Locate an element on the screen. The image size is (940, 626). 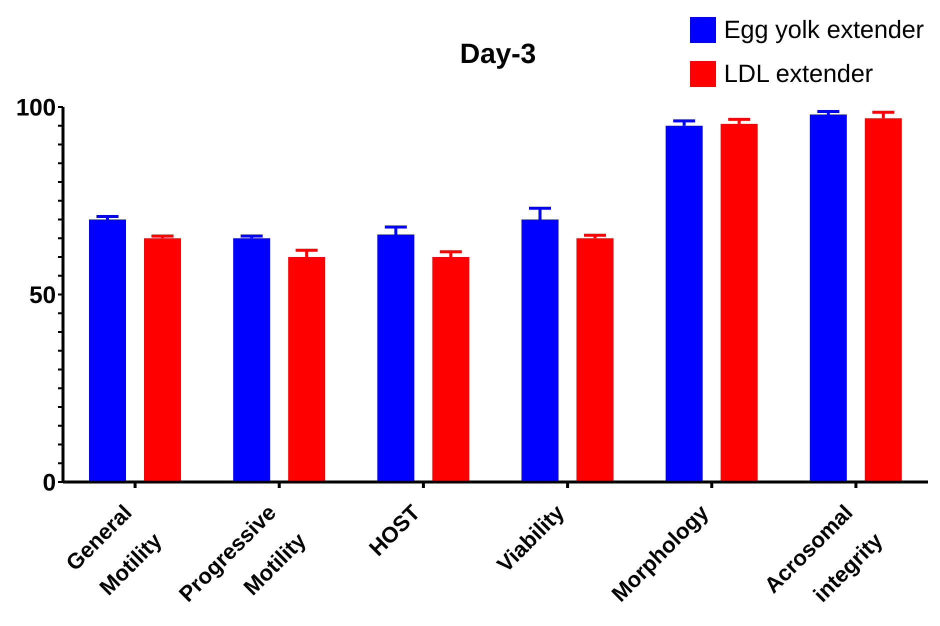
y-tick-label: 0 is located at coordinates (49, 483).